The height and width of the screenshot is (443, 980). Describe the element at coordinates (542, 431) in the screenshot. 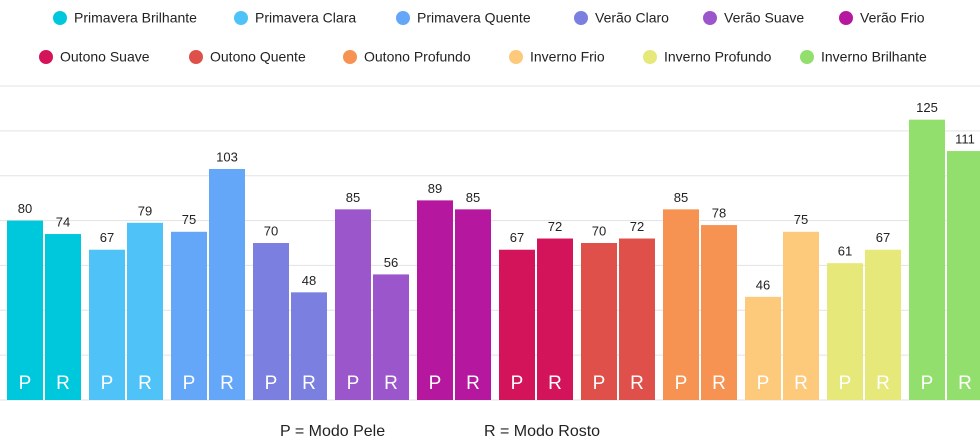

I see `annotation: R = Modo Rosto` at that location.